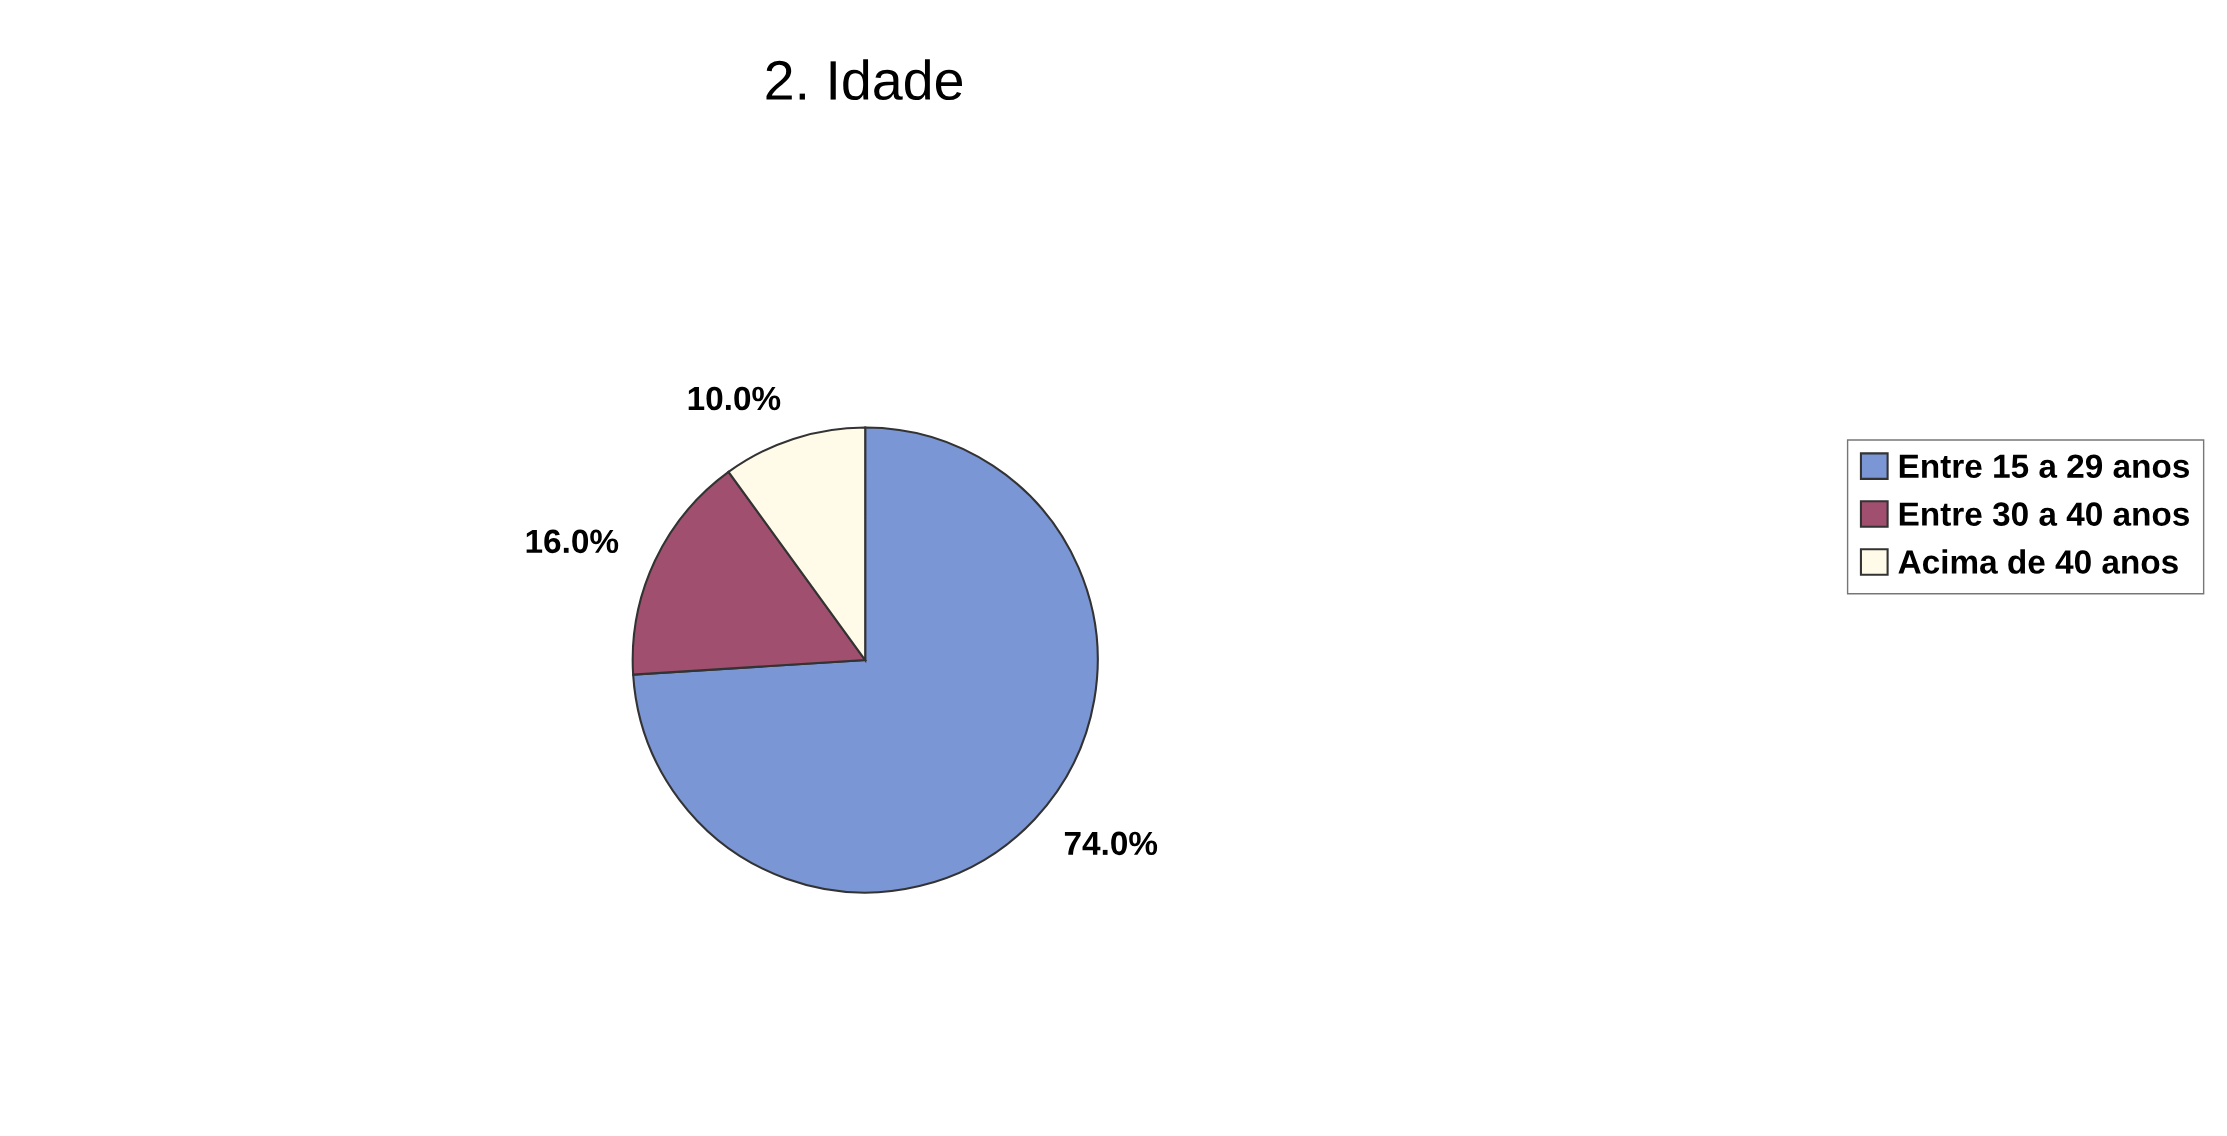 The image size is (2227, 1136). I want to click on legend-label: Acima de 40 anos, so click(2038, 561).